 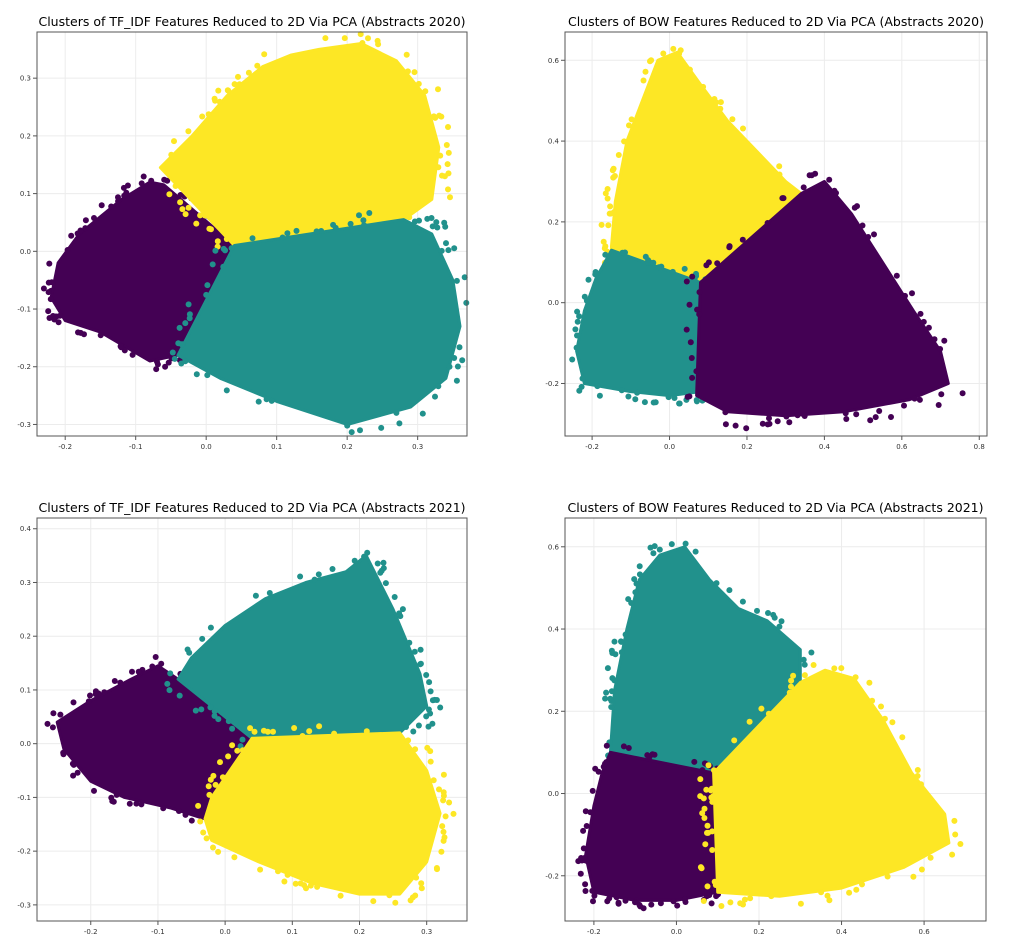 I want to click on x-tick-label: -0.1, so click(x=136, y=447).